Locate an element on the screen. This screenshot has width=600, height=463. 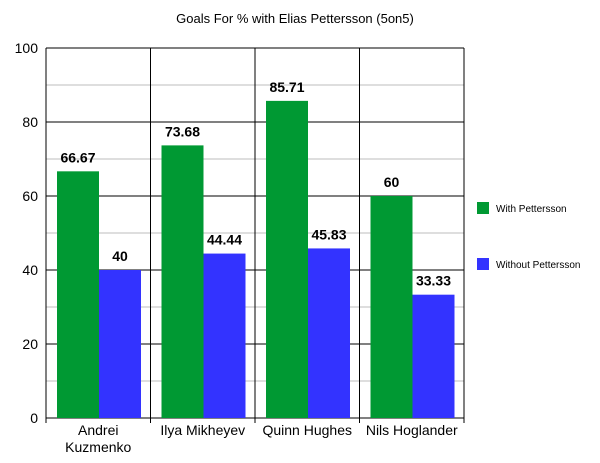
y-tick-label: 20 is located at coordinates (30, 344).